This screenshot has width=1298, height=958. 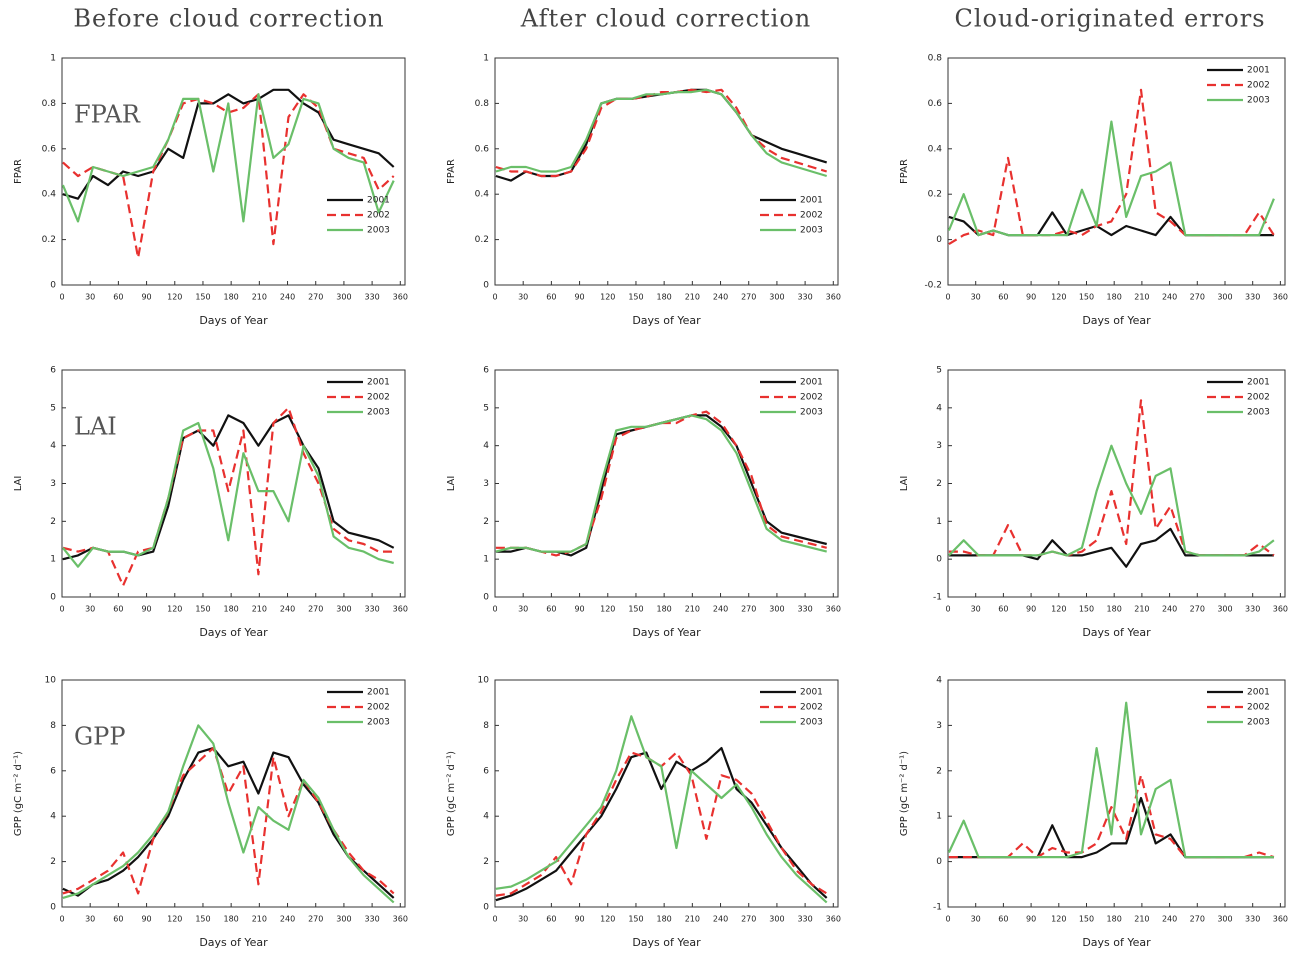 I want to click on y-tick-label: -0.2, so click(x=933, y=286).